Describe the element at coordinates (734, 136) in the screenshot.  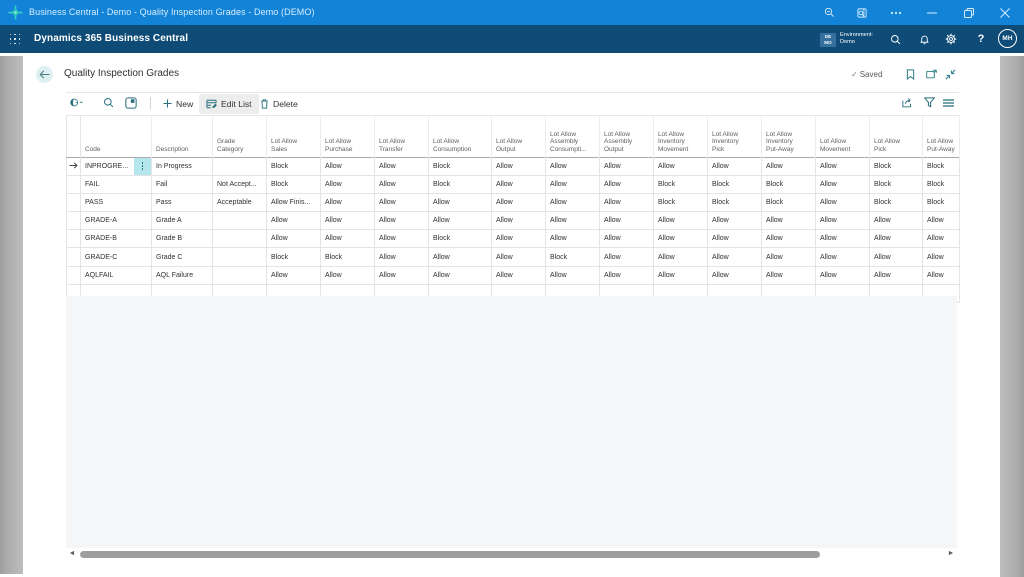
I see `column-header-lot-allow-inventory-pick: Lot Allow Inventory Pick` at that location.